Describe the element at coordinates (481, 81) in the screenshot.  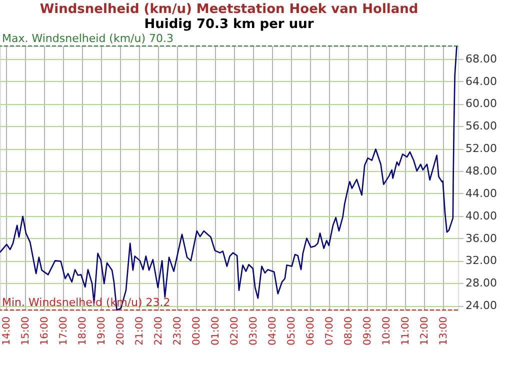
I see `y-tick-label: 64.00` at that location.